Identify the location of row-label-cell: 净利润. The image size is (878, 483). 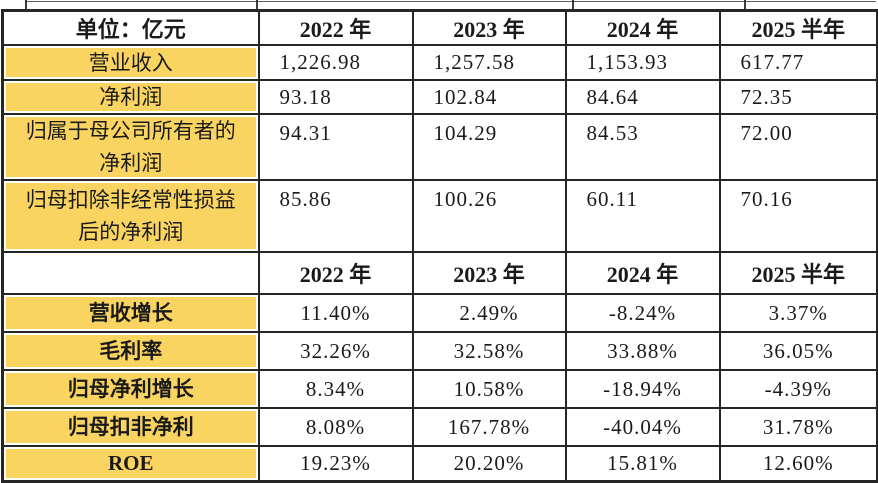
(130, 97).